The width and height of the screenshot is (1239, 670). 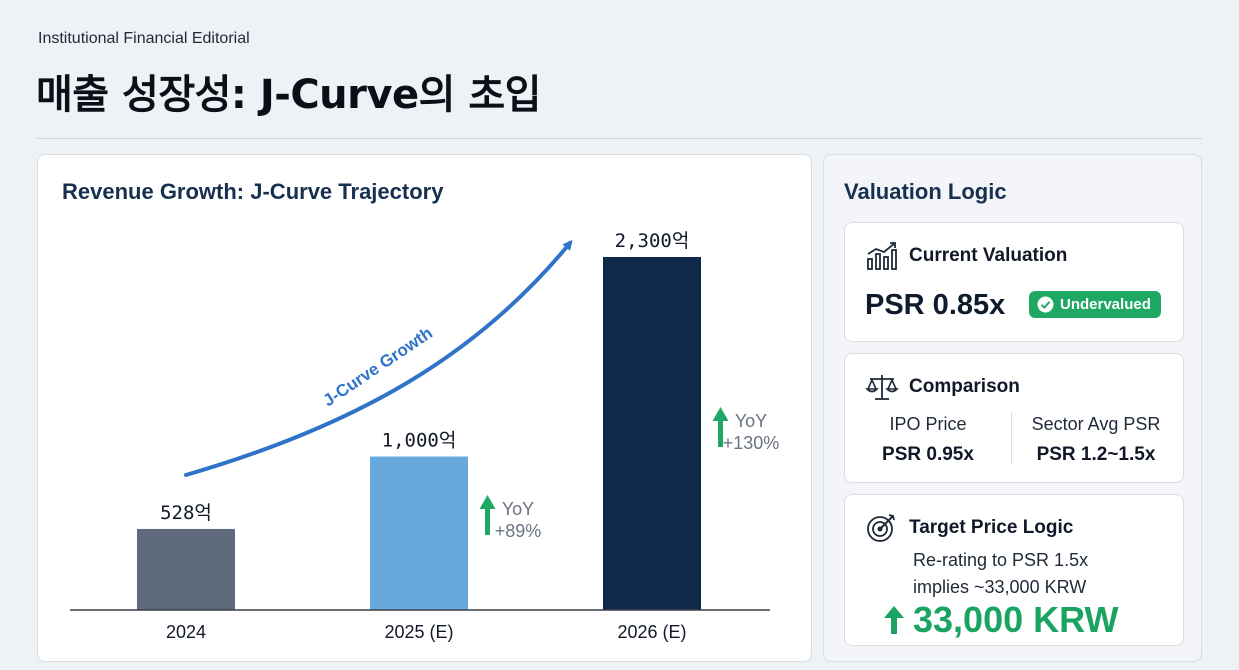 I want to click on target-icon, so click(x=881, y=528).